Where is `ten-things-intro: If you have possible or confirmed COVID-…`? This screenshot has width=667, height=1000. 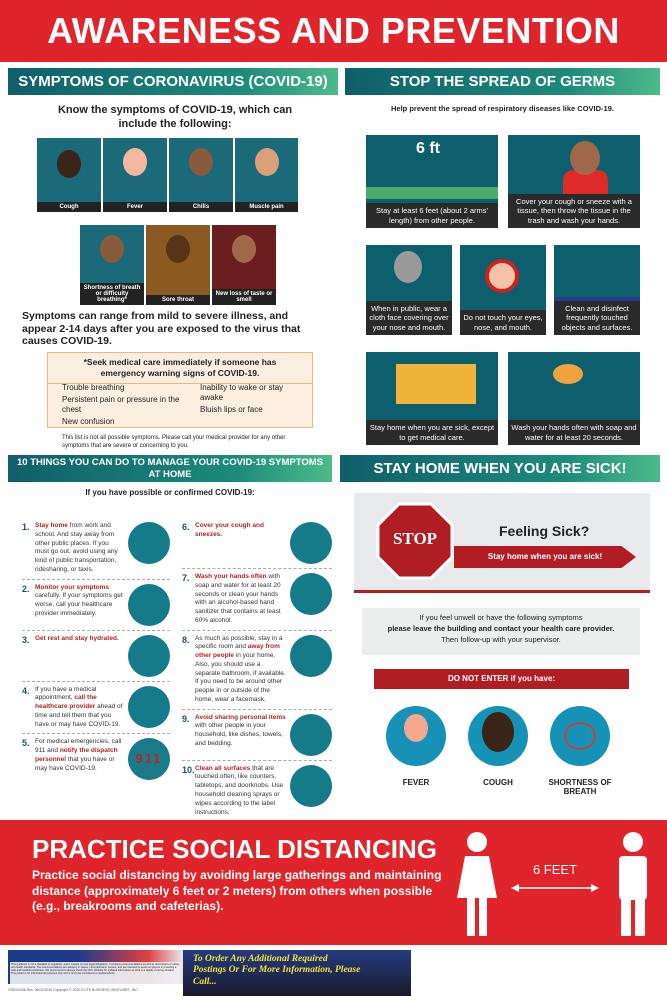 ten-things-intro: If you have possible or confirmed COVID-… is located at coordinates (170, 492).